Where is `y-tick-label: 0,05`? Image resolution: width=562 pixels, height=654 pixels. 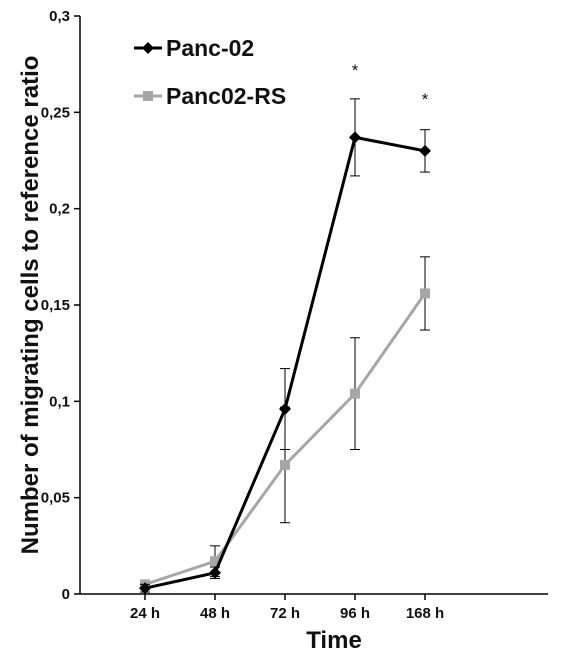 y-tick-label: 0,05 is located at coordinates (55, 498).